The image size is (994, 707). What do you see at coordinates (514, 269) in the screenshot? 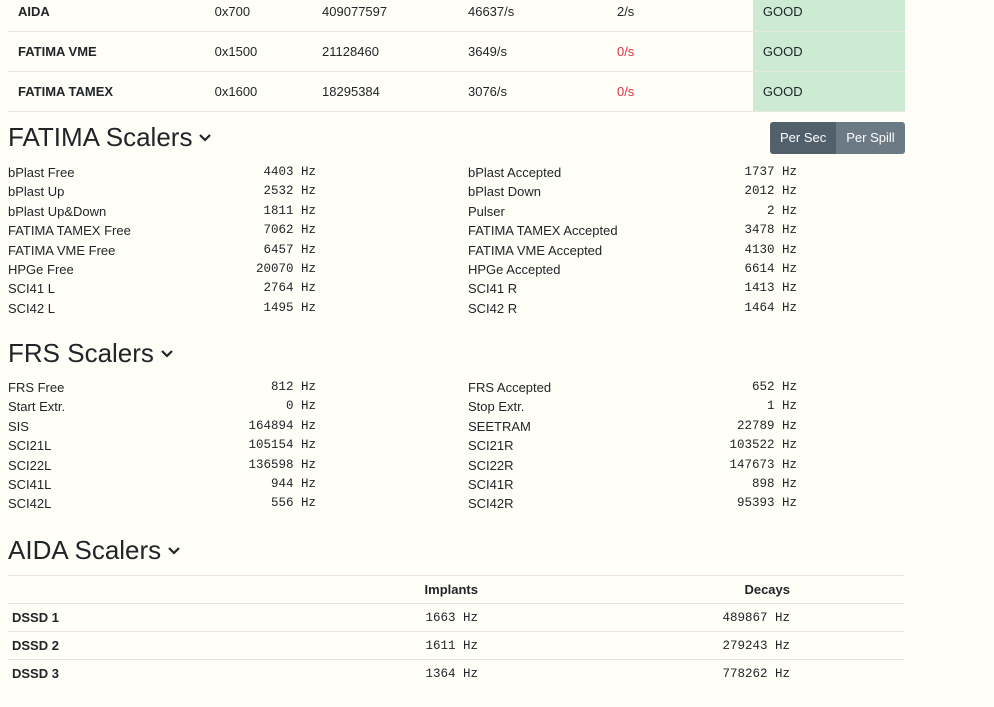
I see `scaler-label: HPGe Accepted` at bounding box center [514, 269].